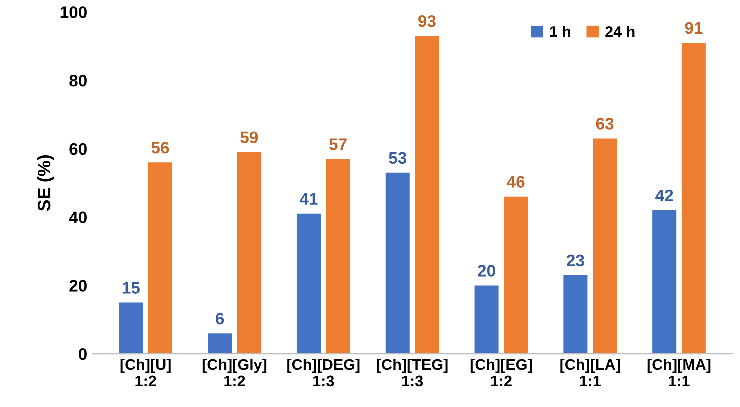  What do you see at coordinates (161, 148) in the screenshot?
I see `data-label: 56` at bounding box center [161, 148].